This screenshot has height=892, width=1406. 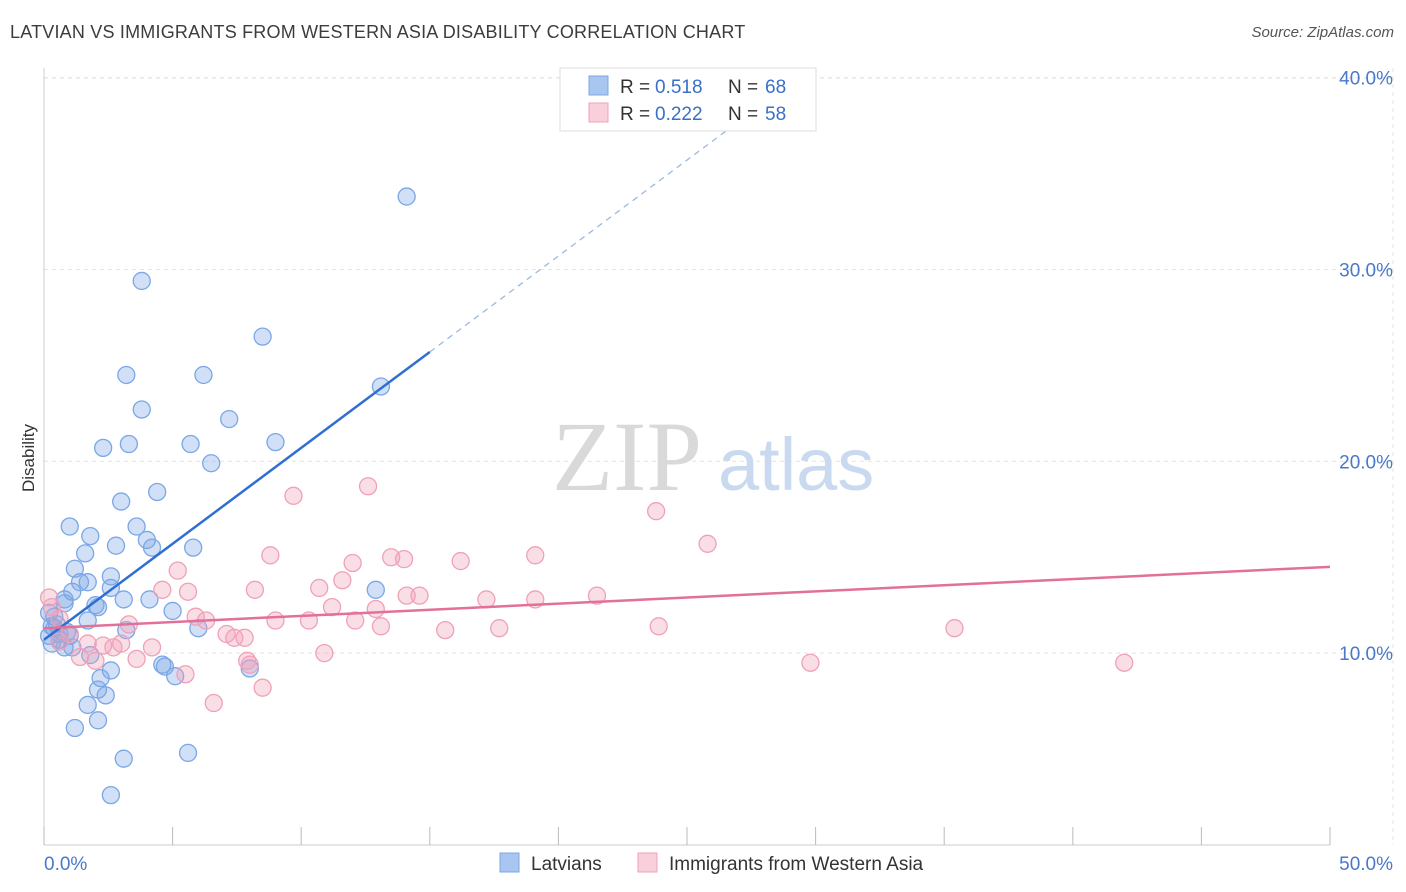 I want to click on western-asia-trend-line, so click(x=687, y=597).